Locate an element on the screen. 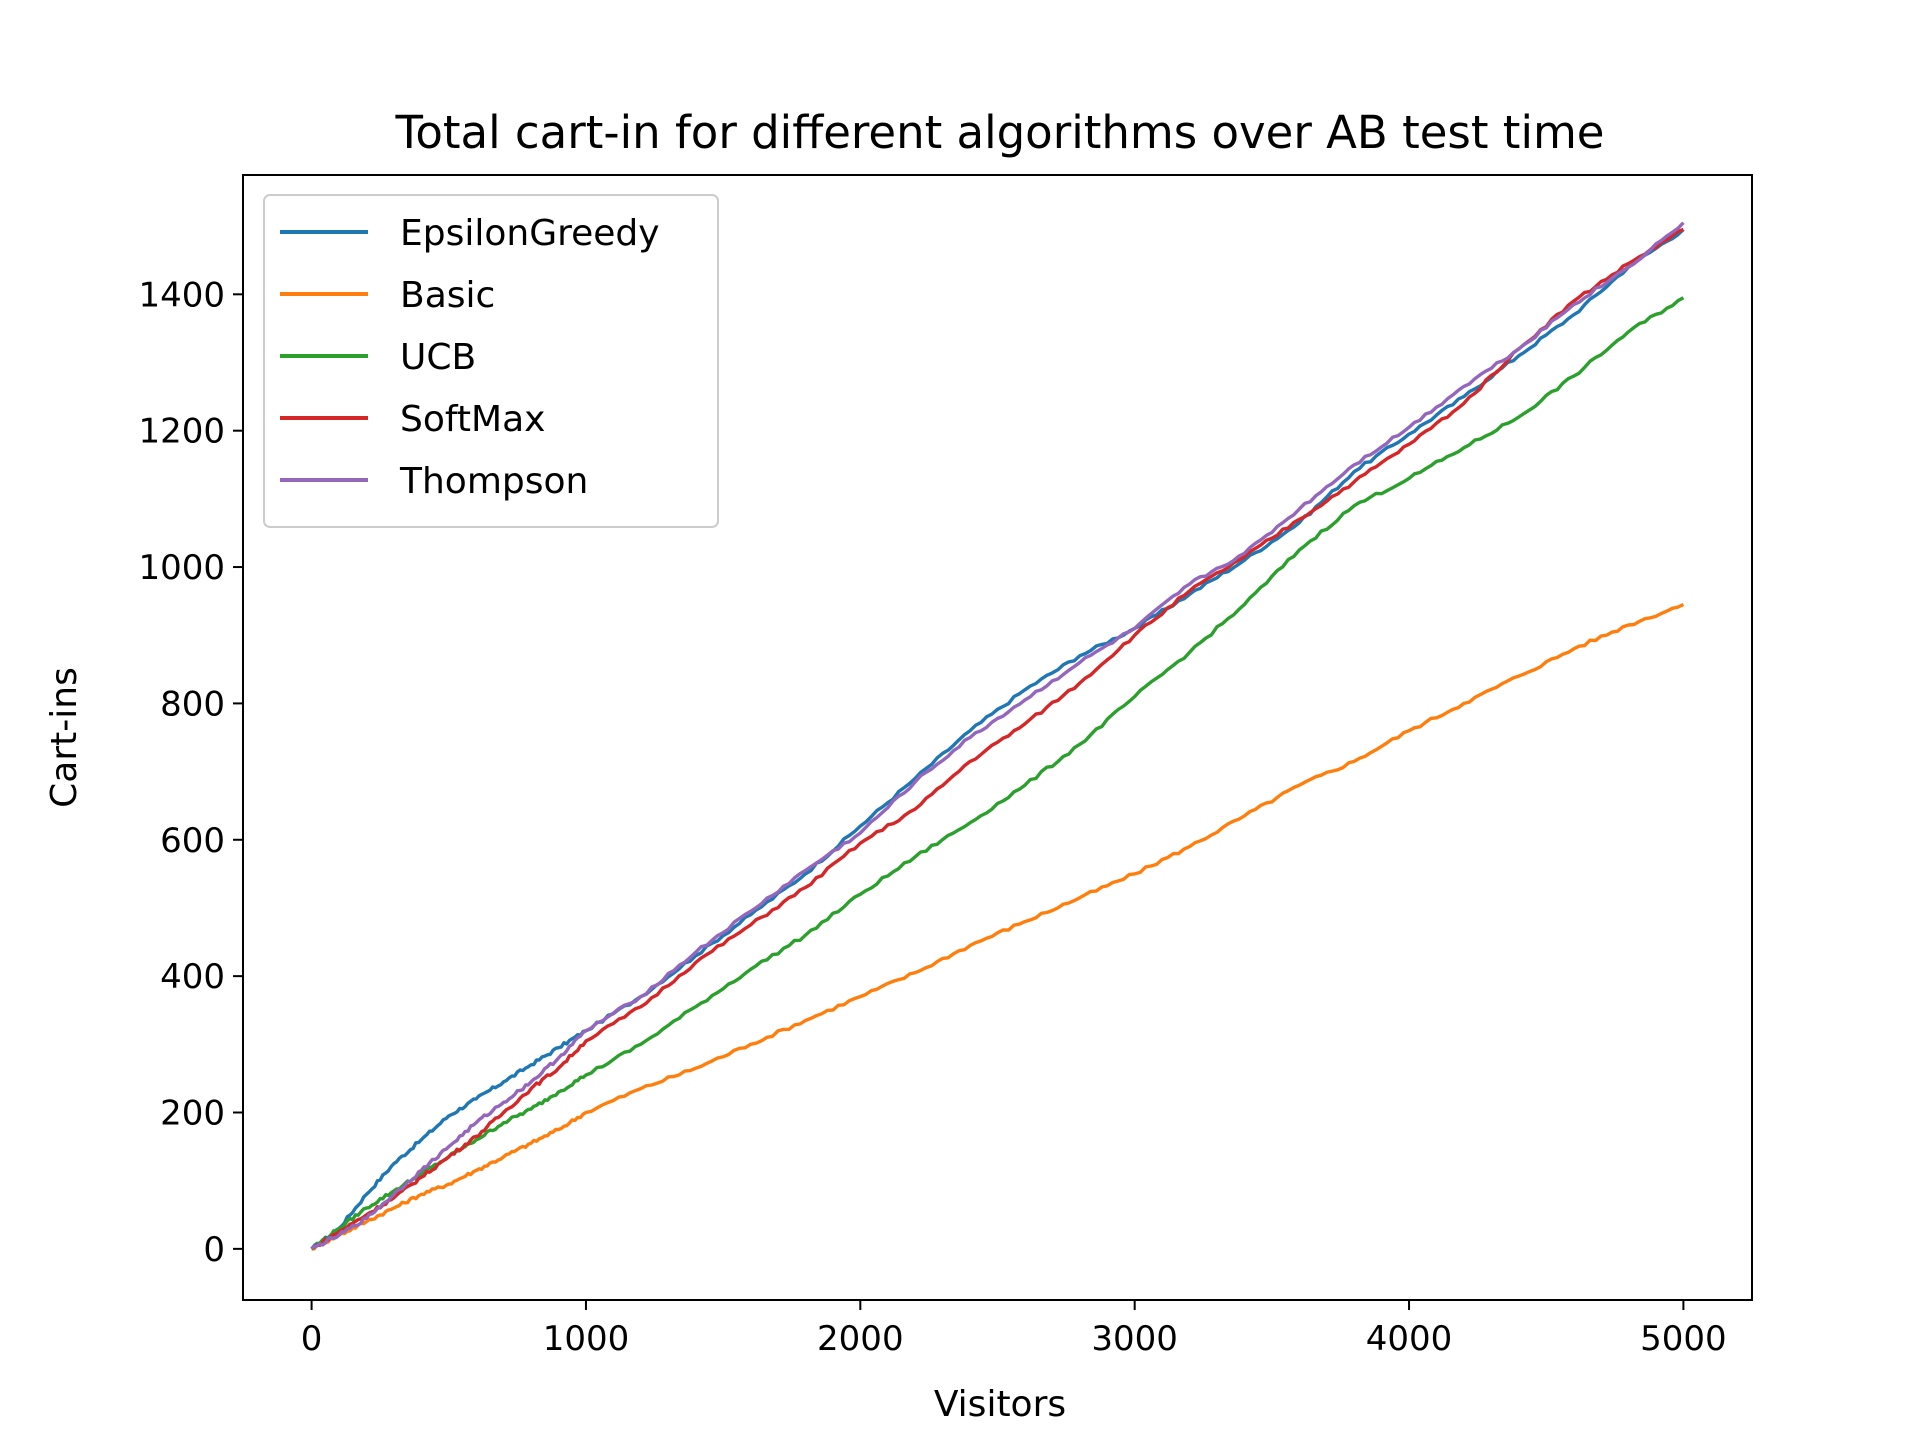  legend: EpsilonGreedy Basic UCB SoftMax Thompson is located at coordinates (491, 361).